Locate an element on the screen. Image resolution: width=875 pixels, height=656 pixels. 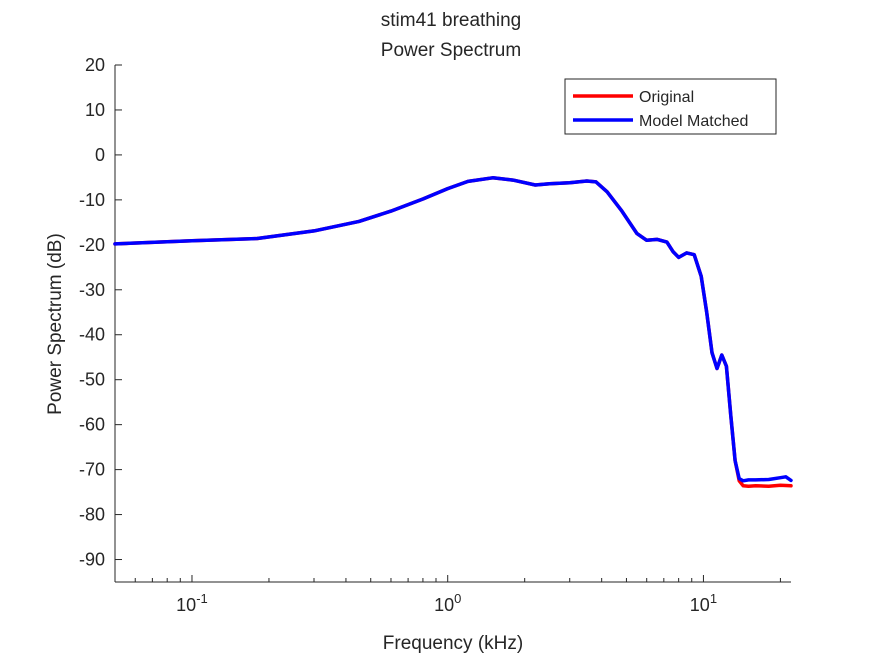
y-tick-label: -90 is located at coordinates (92, 560).